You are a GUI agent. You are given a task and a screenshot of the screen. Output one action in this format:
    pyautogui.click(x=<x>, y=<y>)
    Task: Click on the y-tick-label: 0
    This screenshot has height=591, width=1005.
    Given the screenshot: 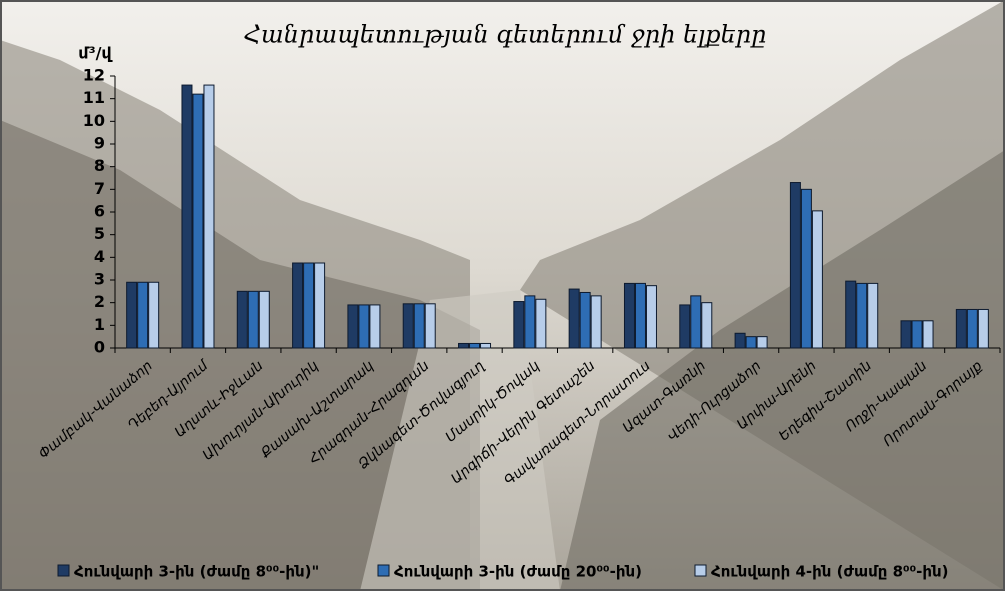 What is the action you would take?
    pyautogui.click(x=99, y=347)
    